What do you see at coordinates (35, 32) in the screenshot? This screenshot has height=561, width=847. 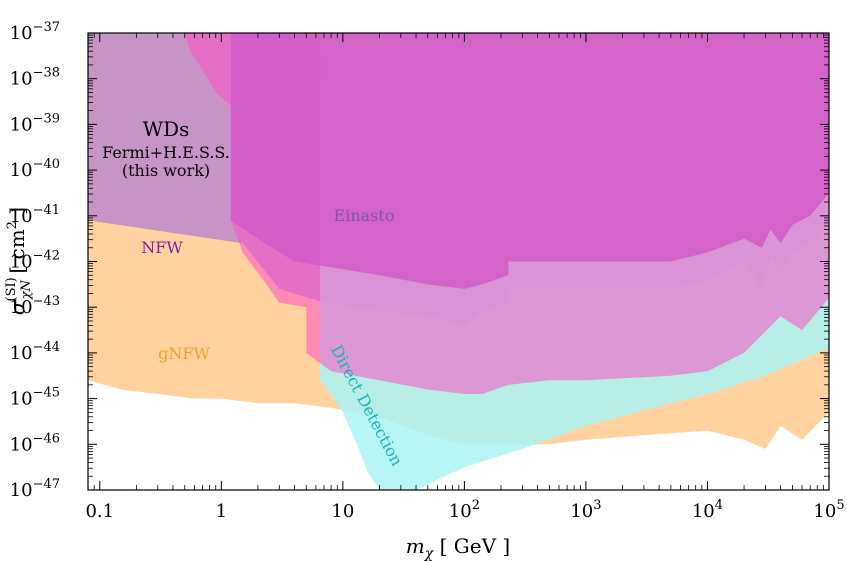 I see `y-tick-label: 10−37` at bounding box center [35, 32].